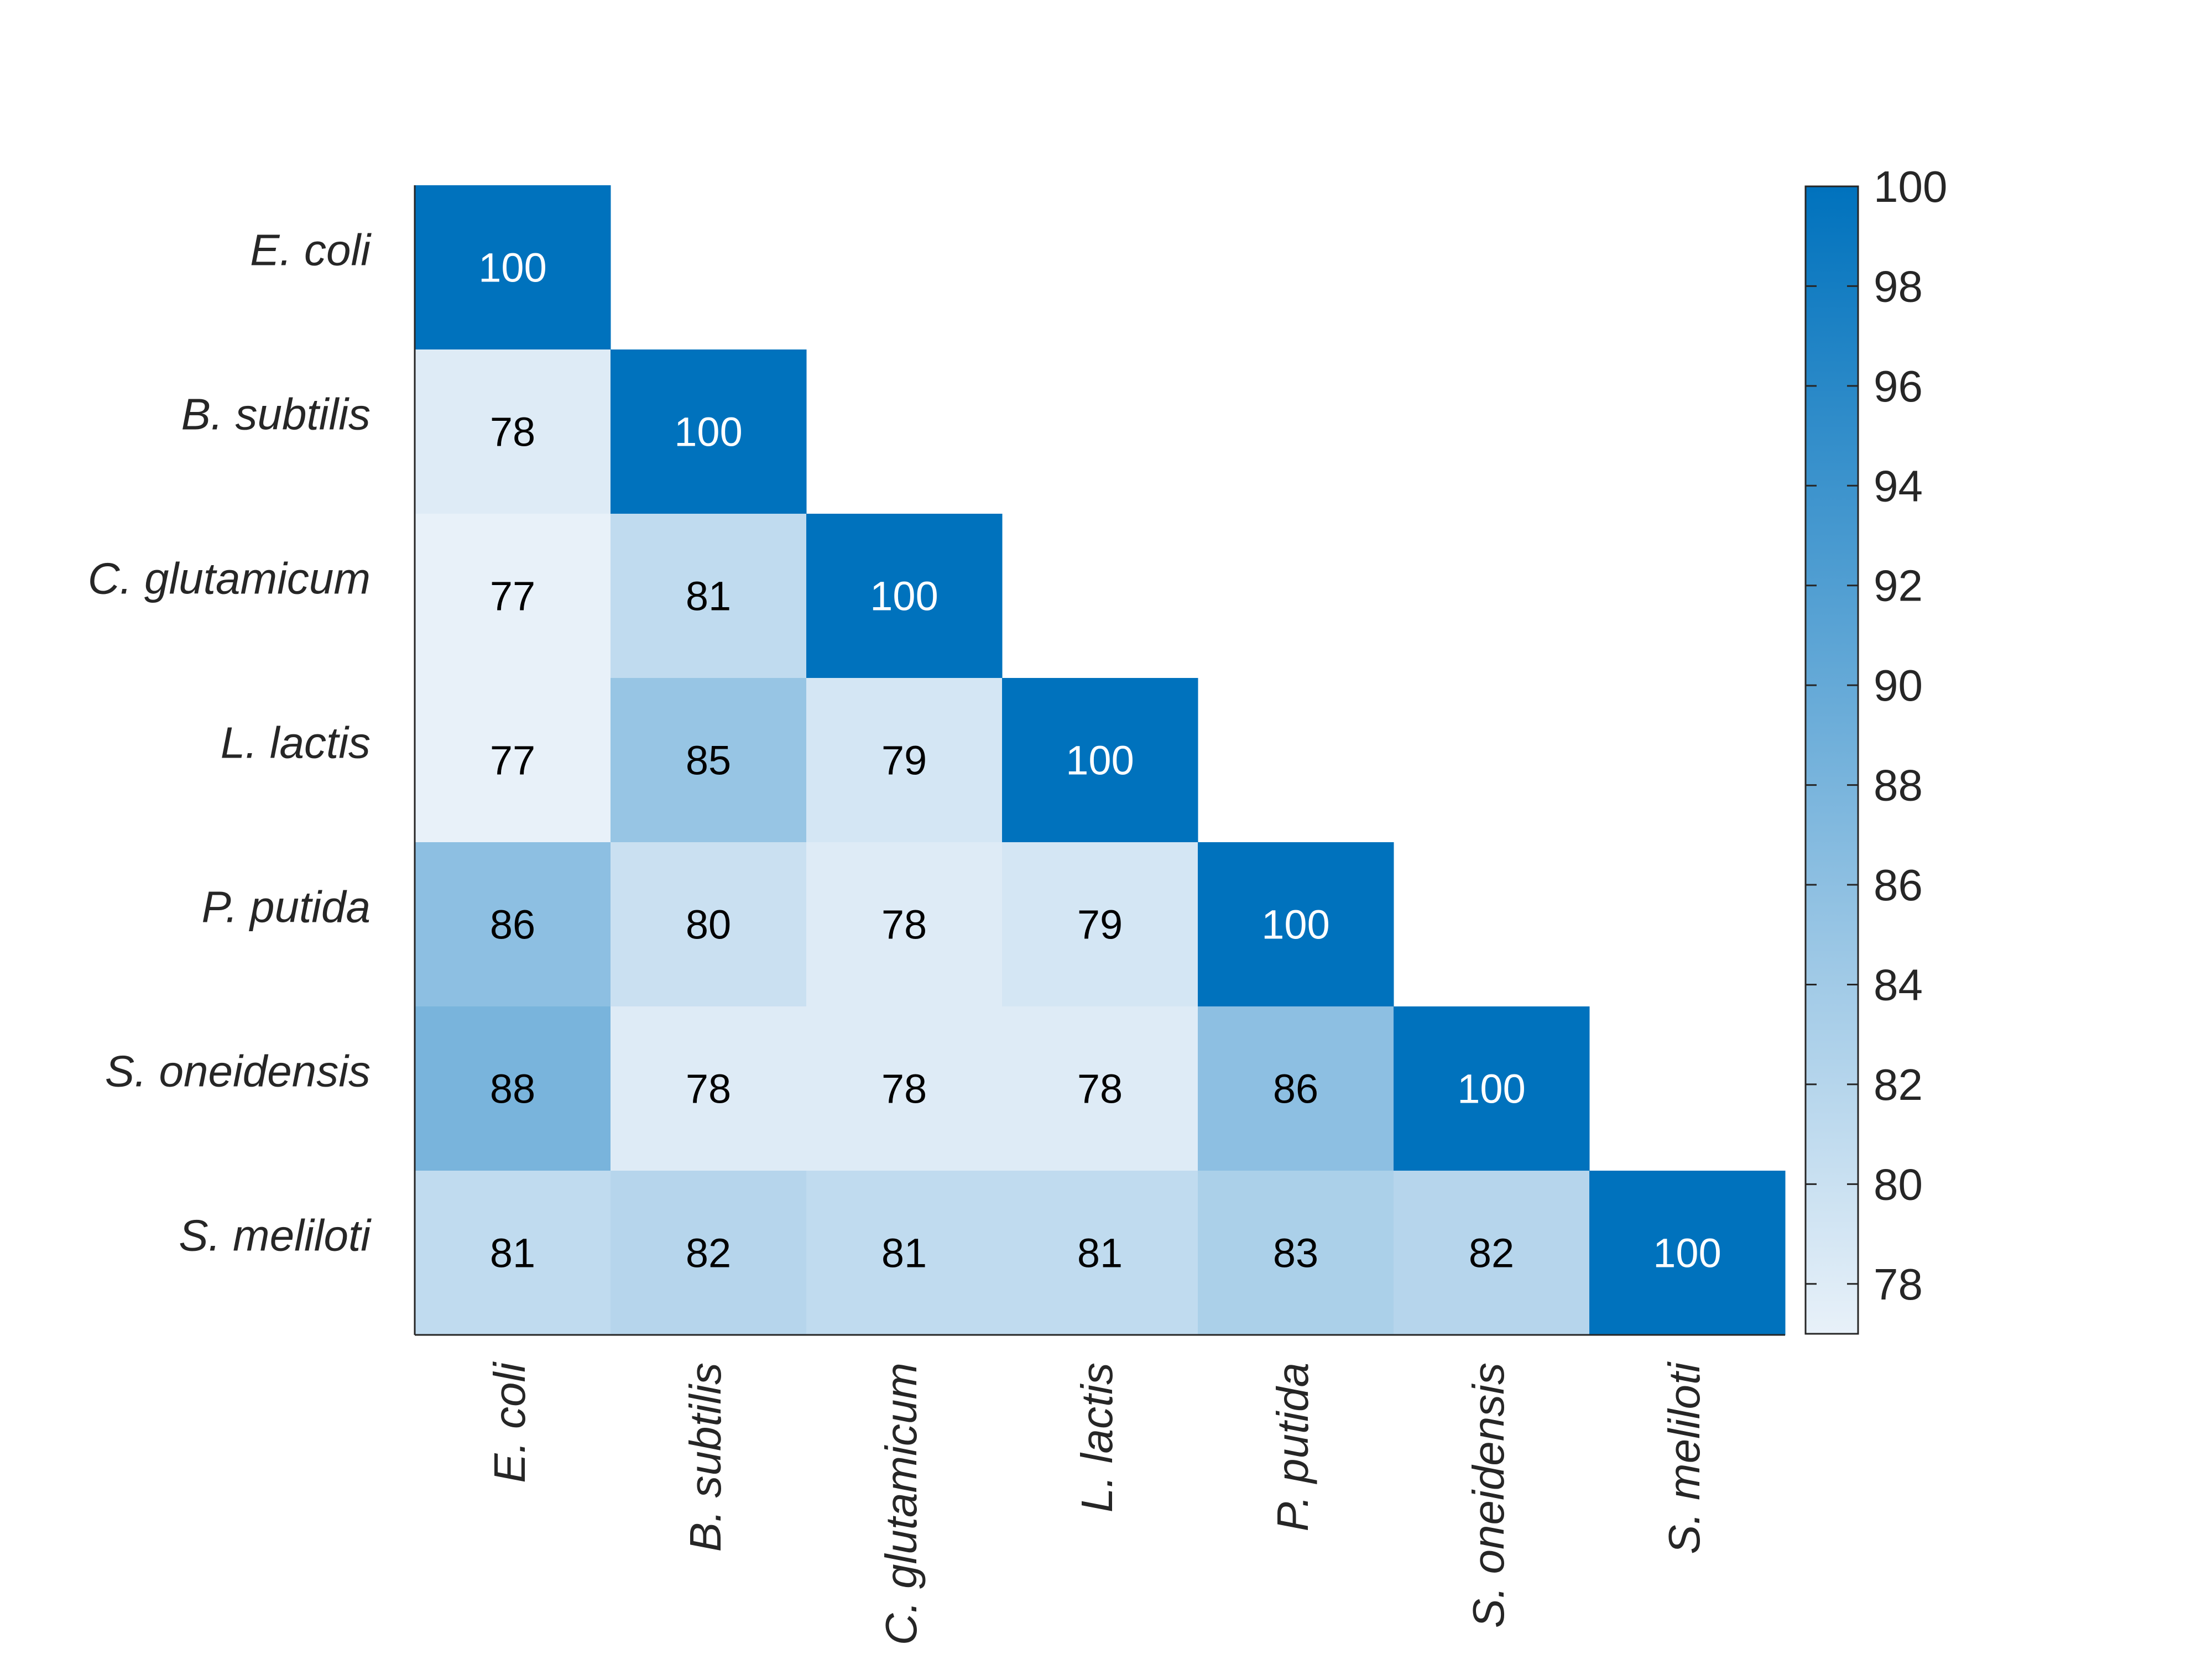 This screenshot has width=2212, height=1670. What do you see at coordinates (1097, 1438) in the screenshot?
I see `column-label: L. lactis` at bounding box center [1097, 1438].